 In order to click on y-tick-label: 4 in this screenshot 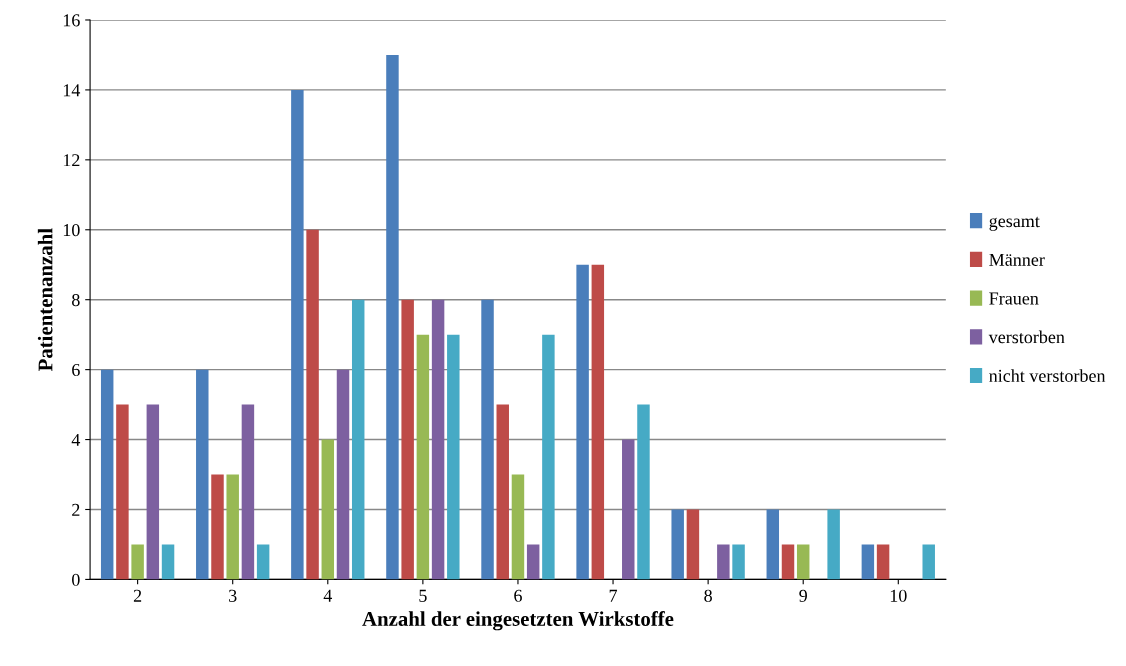, I will do `click(76, 439)`.